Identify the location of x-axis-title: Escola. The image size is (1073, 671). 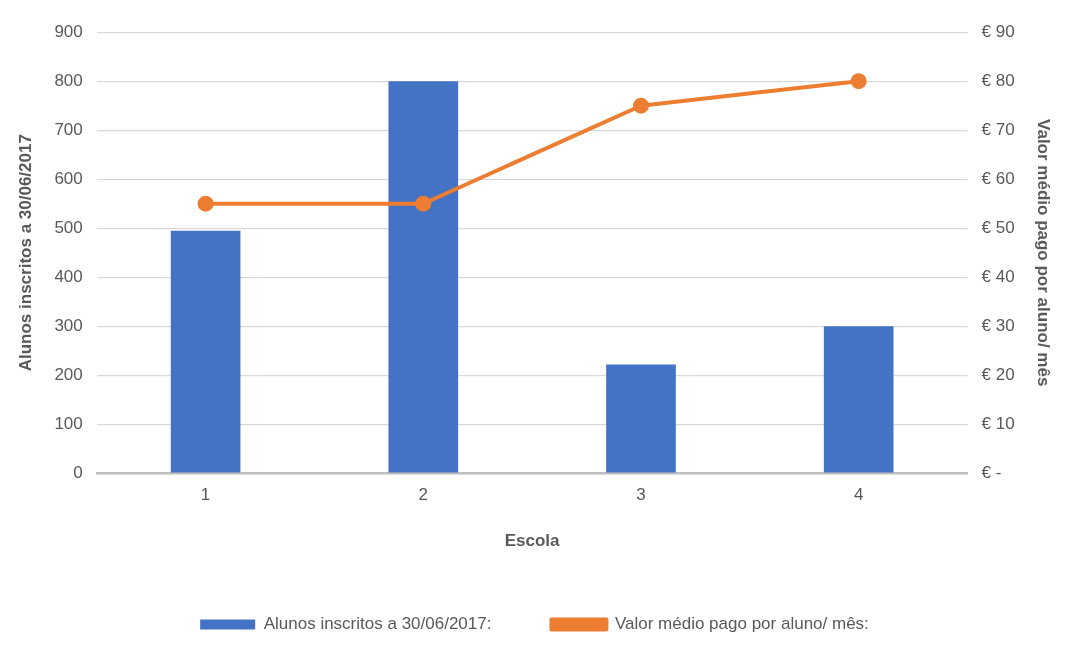
(532, 541).